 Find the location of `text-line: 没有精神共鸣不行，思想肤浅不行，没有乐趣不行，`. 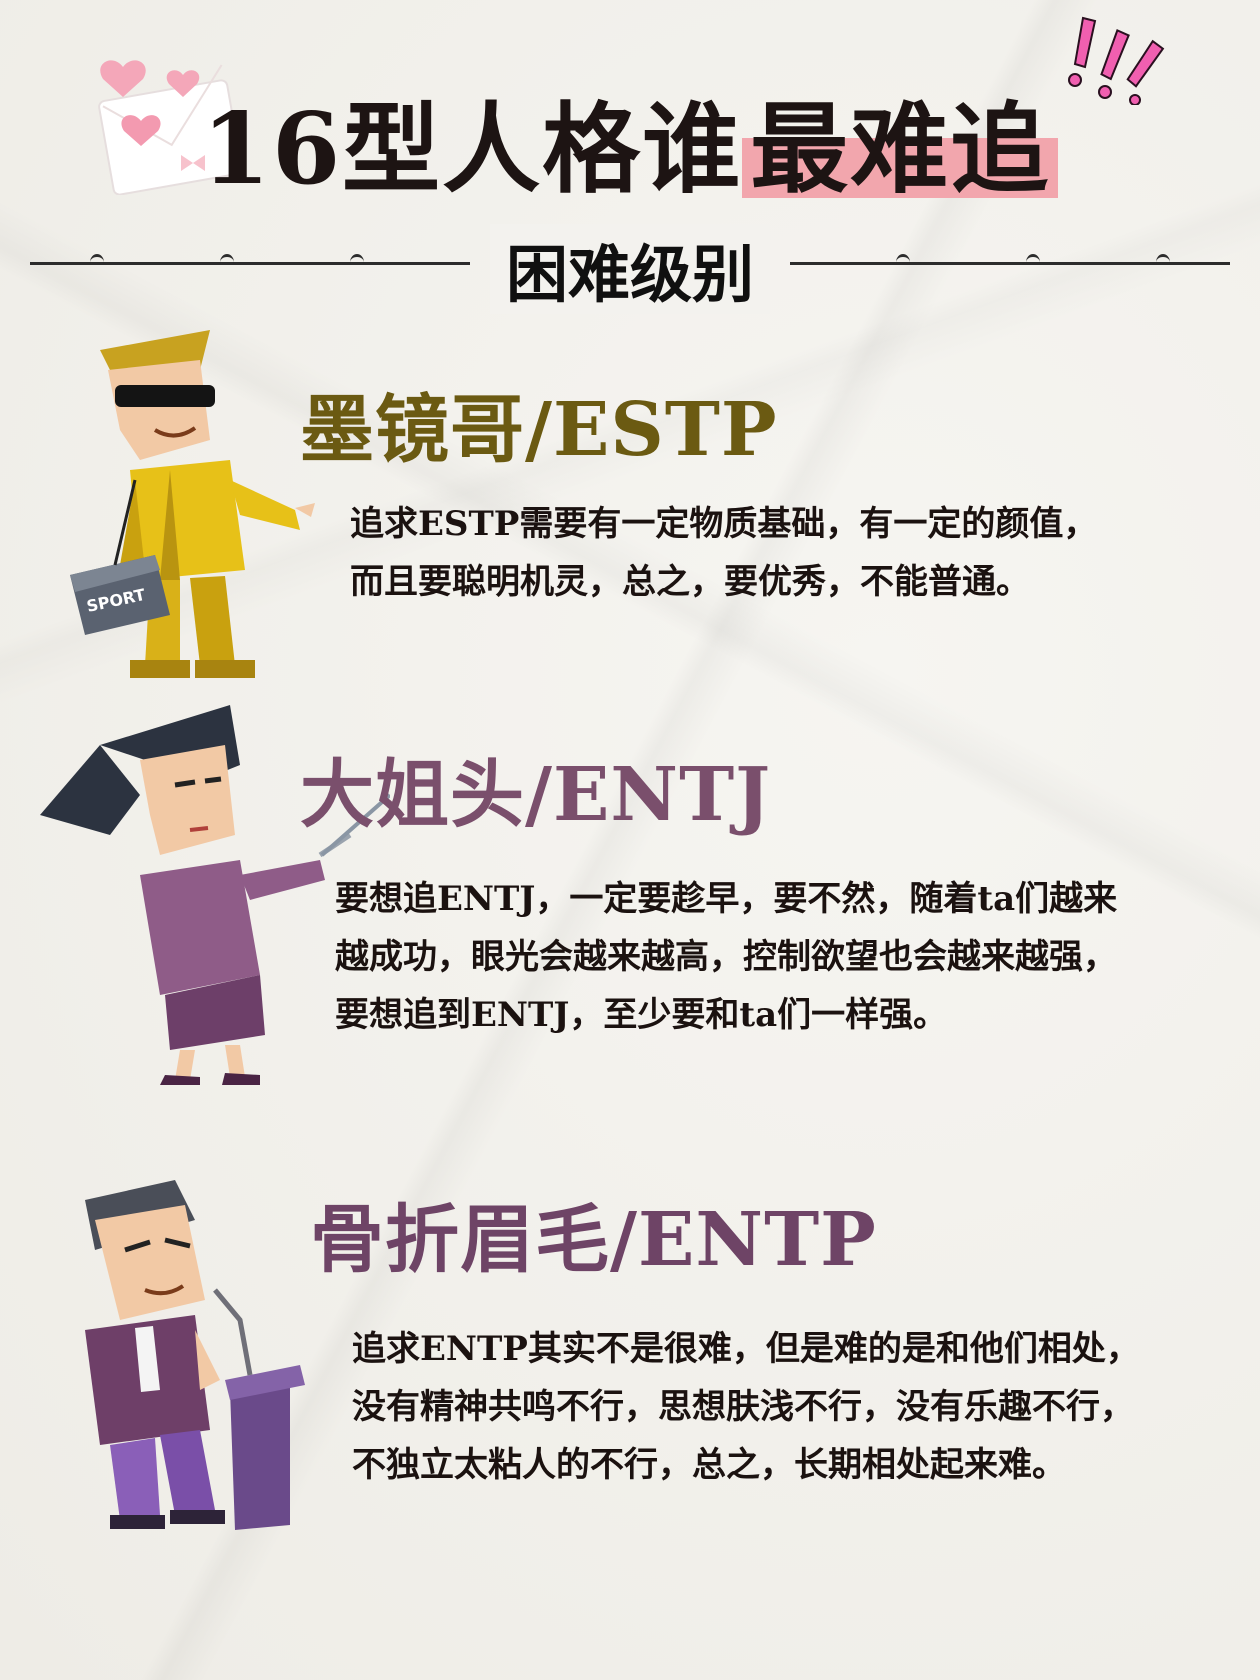

text-line: 没有精神共鸣不行，思想肤浅不行，没有乐趣不行， is located at coordinates (743, 1407).